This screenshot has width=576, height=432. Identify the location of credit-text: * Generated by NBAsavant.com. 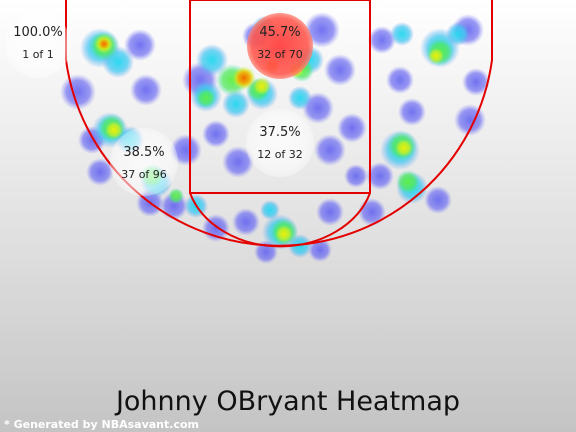
(101, 424).